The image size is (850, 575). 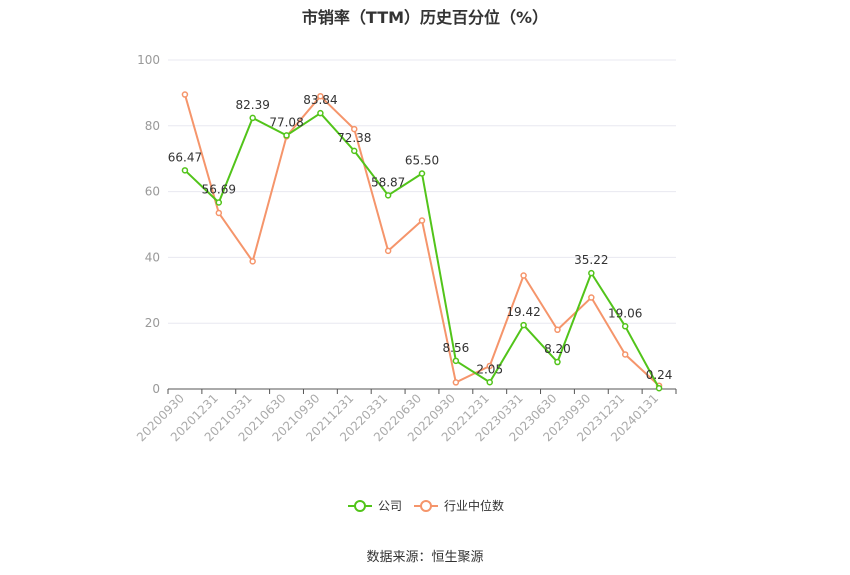 I want to click on data-label: 2.05, so click(x=489, y=369).